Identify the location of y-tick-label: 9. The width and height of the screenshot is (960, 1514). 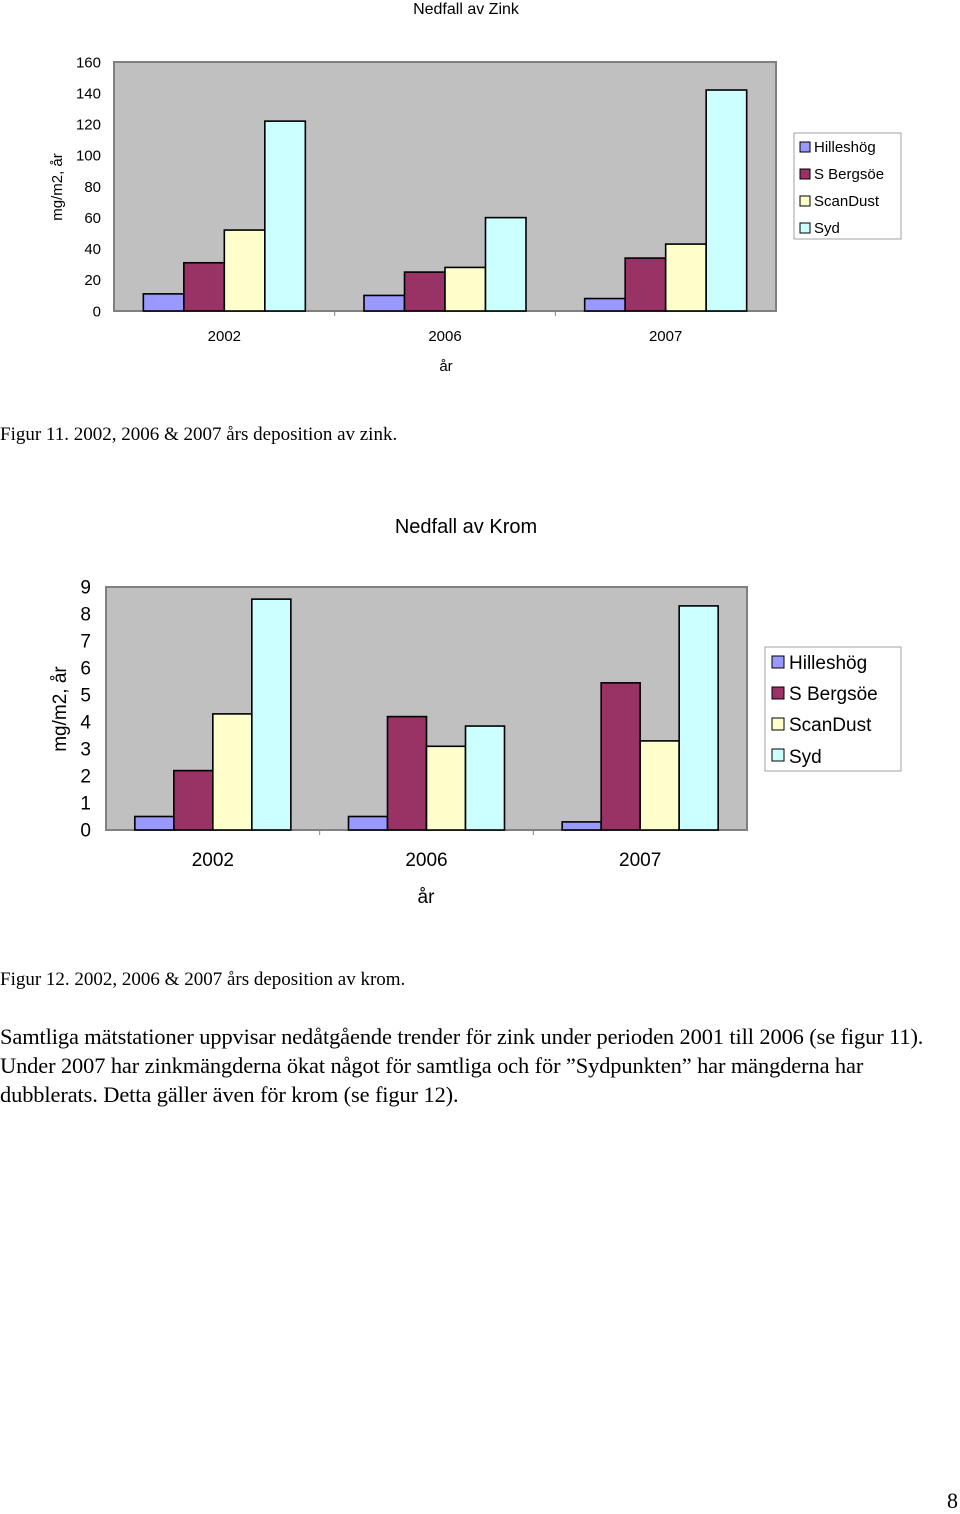
(85, 588).